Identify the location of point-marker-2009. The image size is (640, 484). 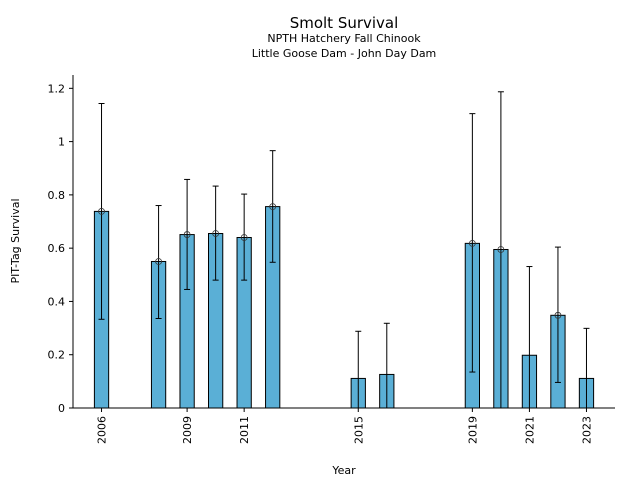
(187, 234).